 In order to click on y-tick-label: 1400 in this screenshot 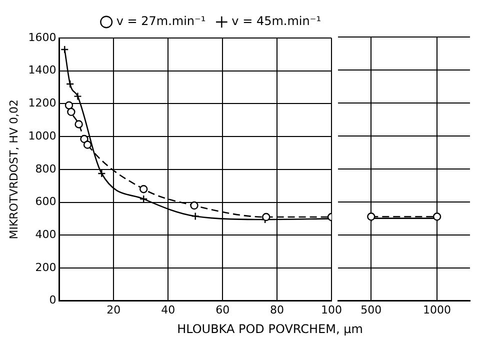, I will do `click(42, 70)`.